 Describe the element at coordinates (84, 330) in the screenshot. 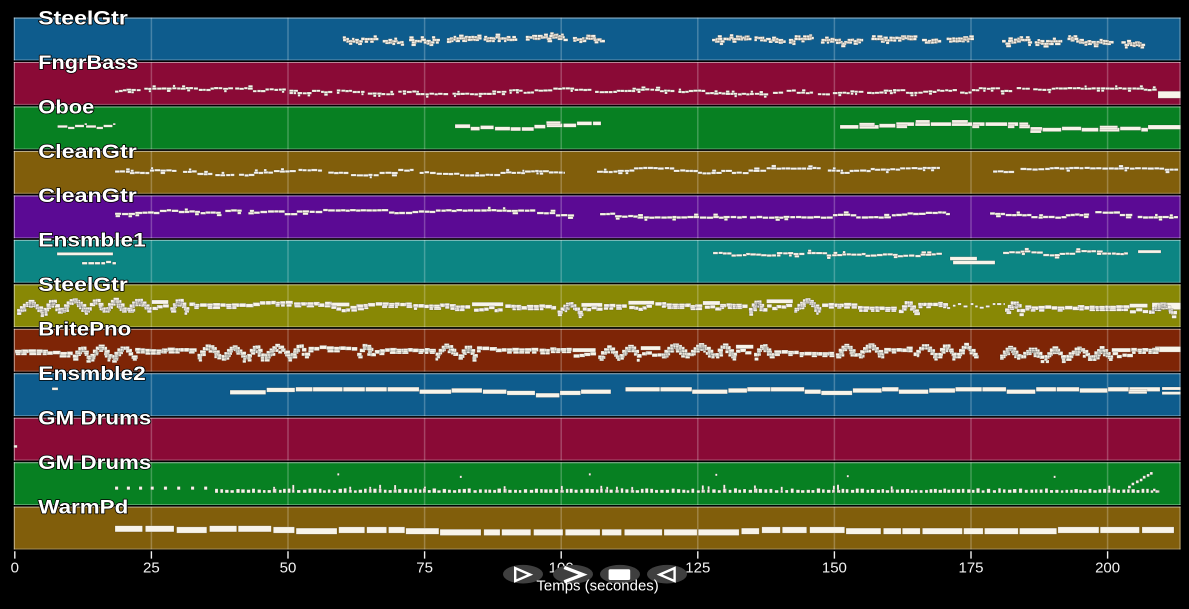

I see `svg-text: BritePno` at that location.